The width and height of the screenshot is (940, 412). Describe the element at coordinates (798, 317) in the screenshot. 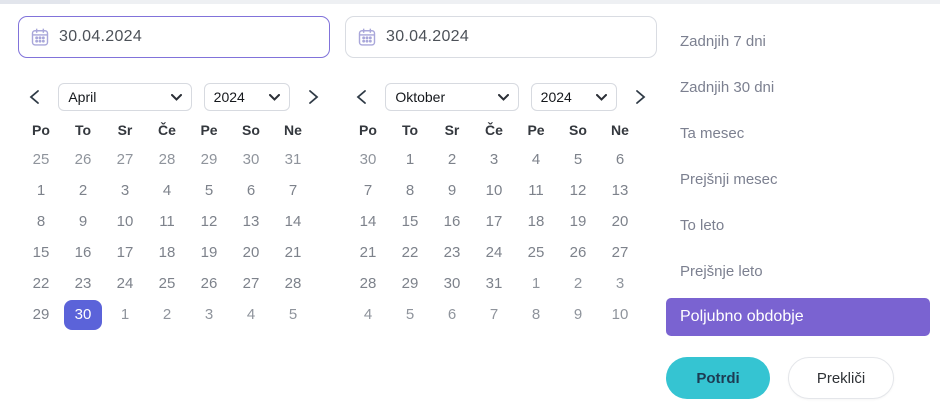

I see `preset-item-active: Poljubno obdobje` at that location.